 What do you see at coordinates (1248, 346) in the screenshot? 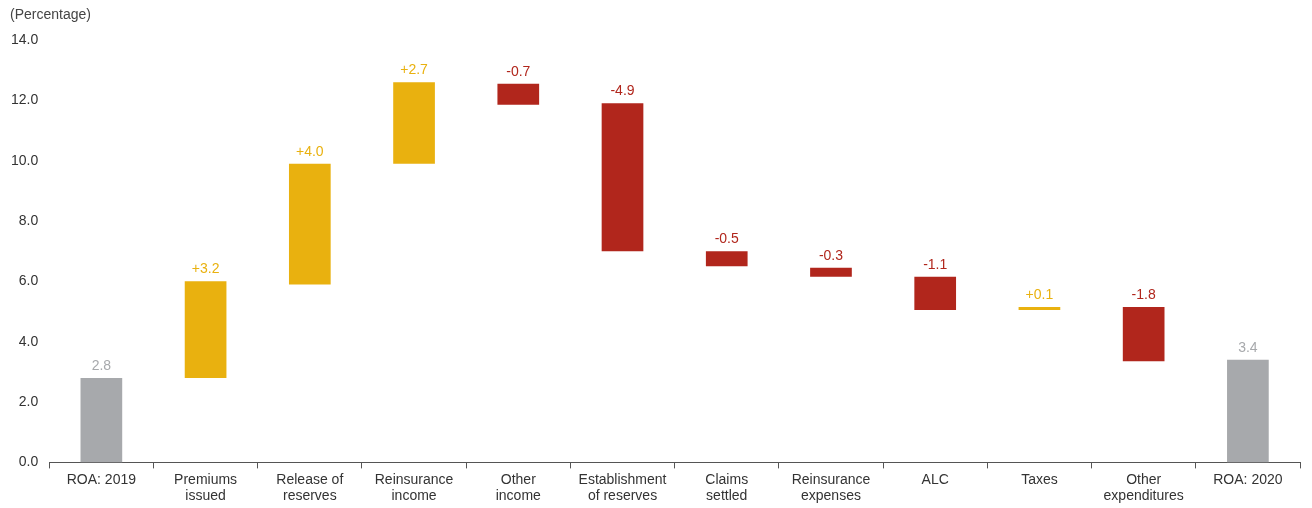
I see `data-label: 3.4` at bounding box center [1248, 346].